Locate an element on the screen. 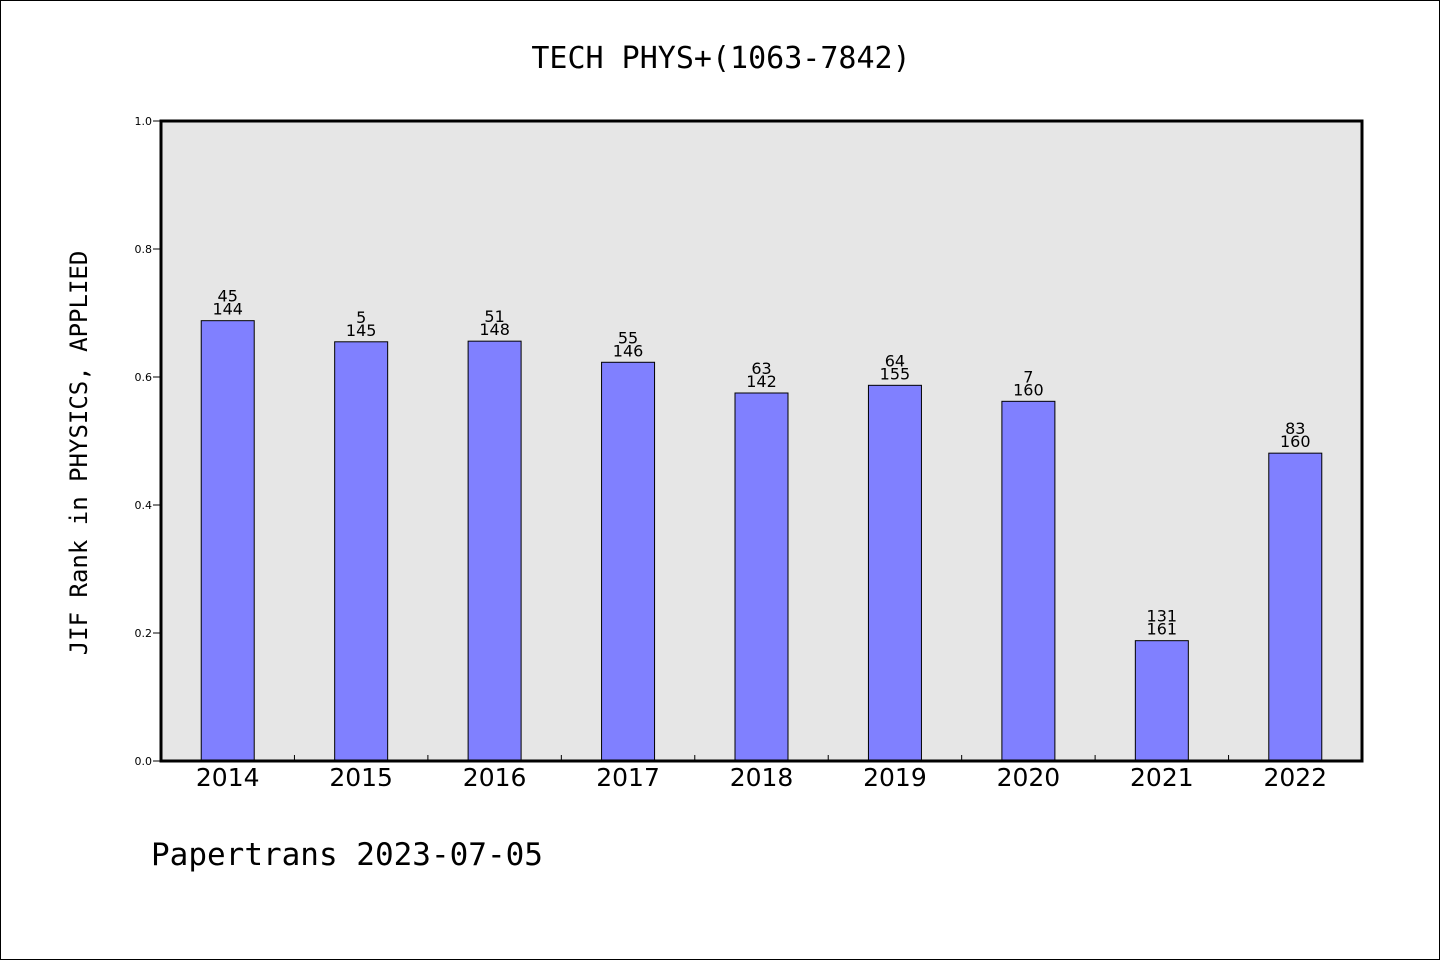 This screenshot has height=960, width=1440. bar-total-label: 144 is located at coordinates (227, 309).